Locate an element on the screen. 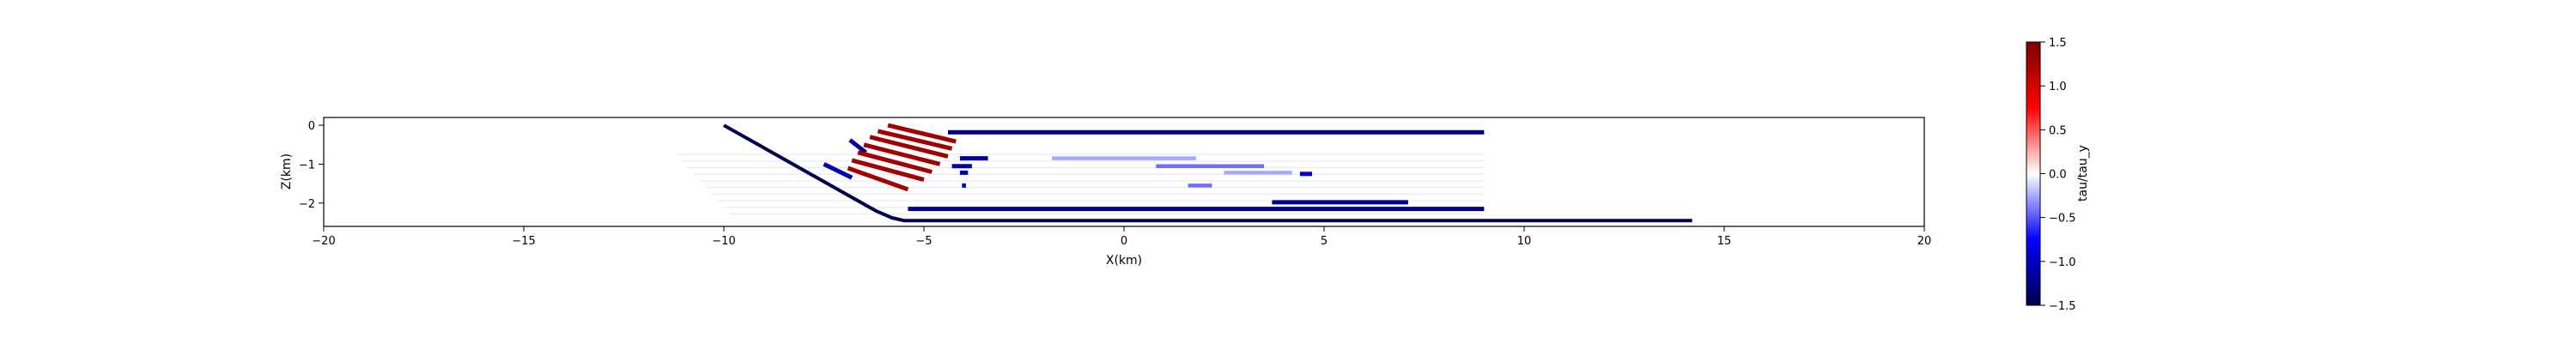 The height and width of the screenshot is (343, 2576). x-tick-label: −20 is located at coordinates (323, 242).